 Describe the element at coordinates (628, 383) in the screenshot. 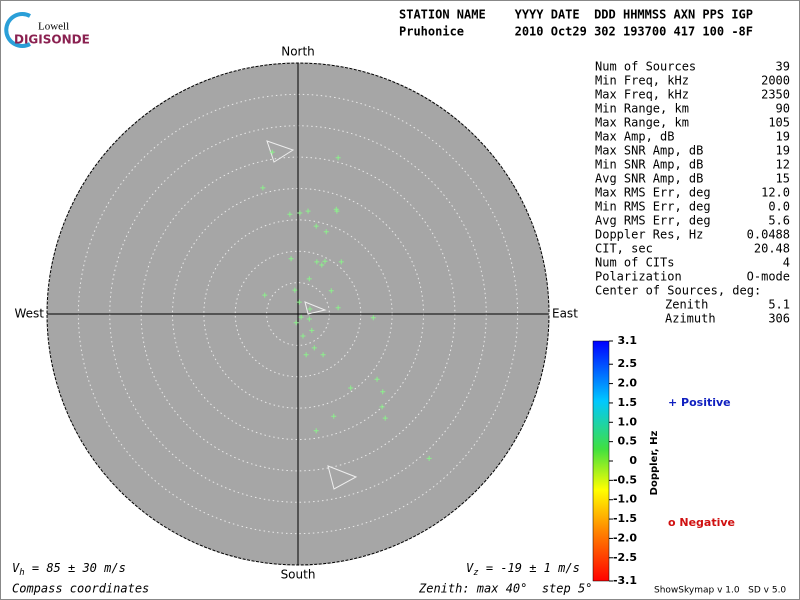

I see `colorbar-tick-label: 2.0` at that location.